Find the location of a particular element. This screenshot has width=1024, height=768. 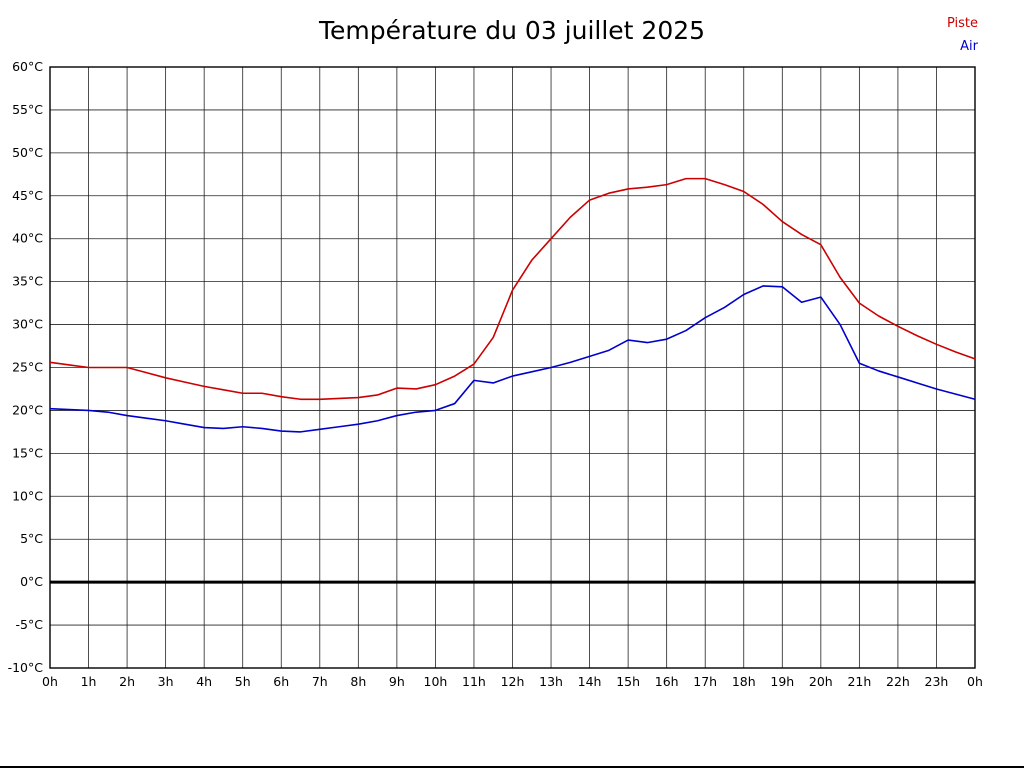

x-axis-tick-label: 20h is located at coordinates (821, 681).